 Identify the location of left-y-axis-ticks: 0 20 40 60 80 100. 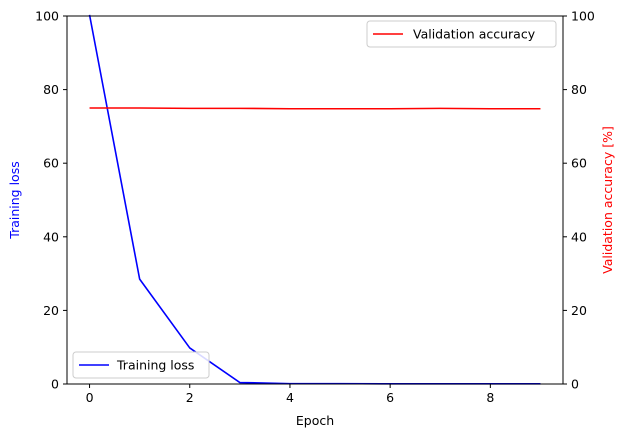
(51, 200).